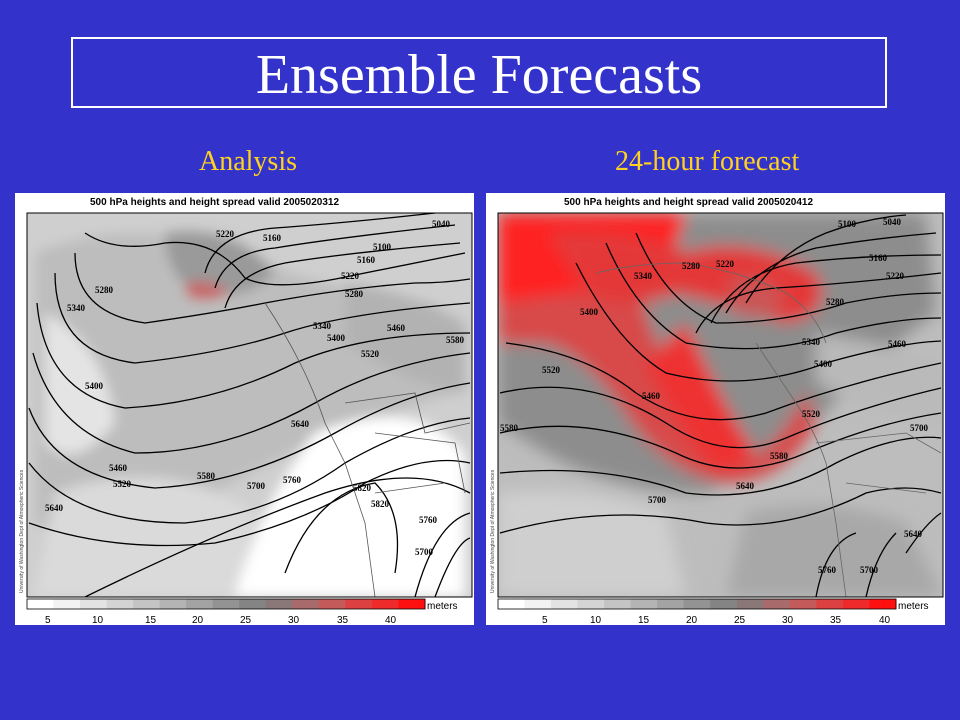 The height and width of the screenshot is (720, 960). What do you see at coordinates (692, 620) in the screenshot?
I see `colorbar-tick: 20` at bounding box center [692, 620].